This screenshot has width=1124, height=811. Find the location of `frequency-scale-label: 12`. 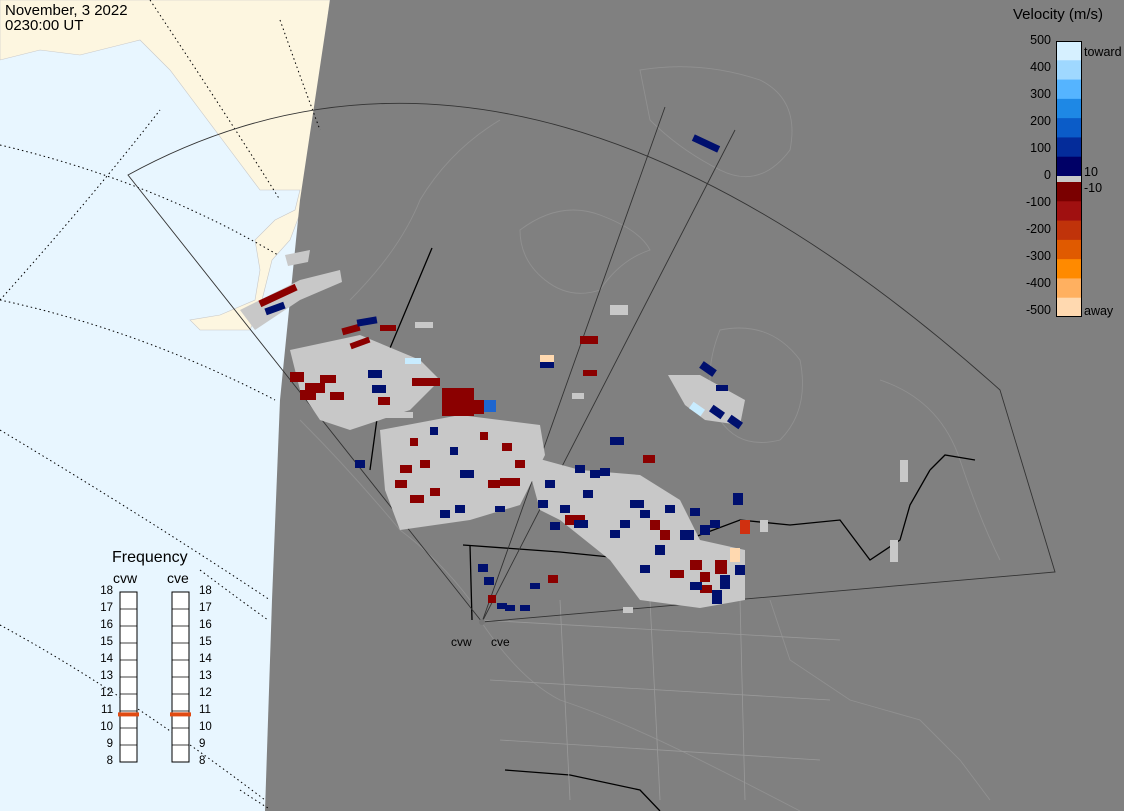

frequency-scale-label: 12 is located at coordinates (106, 693).